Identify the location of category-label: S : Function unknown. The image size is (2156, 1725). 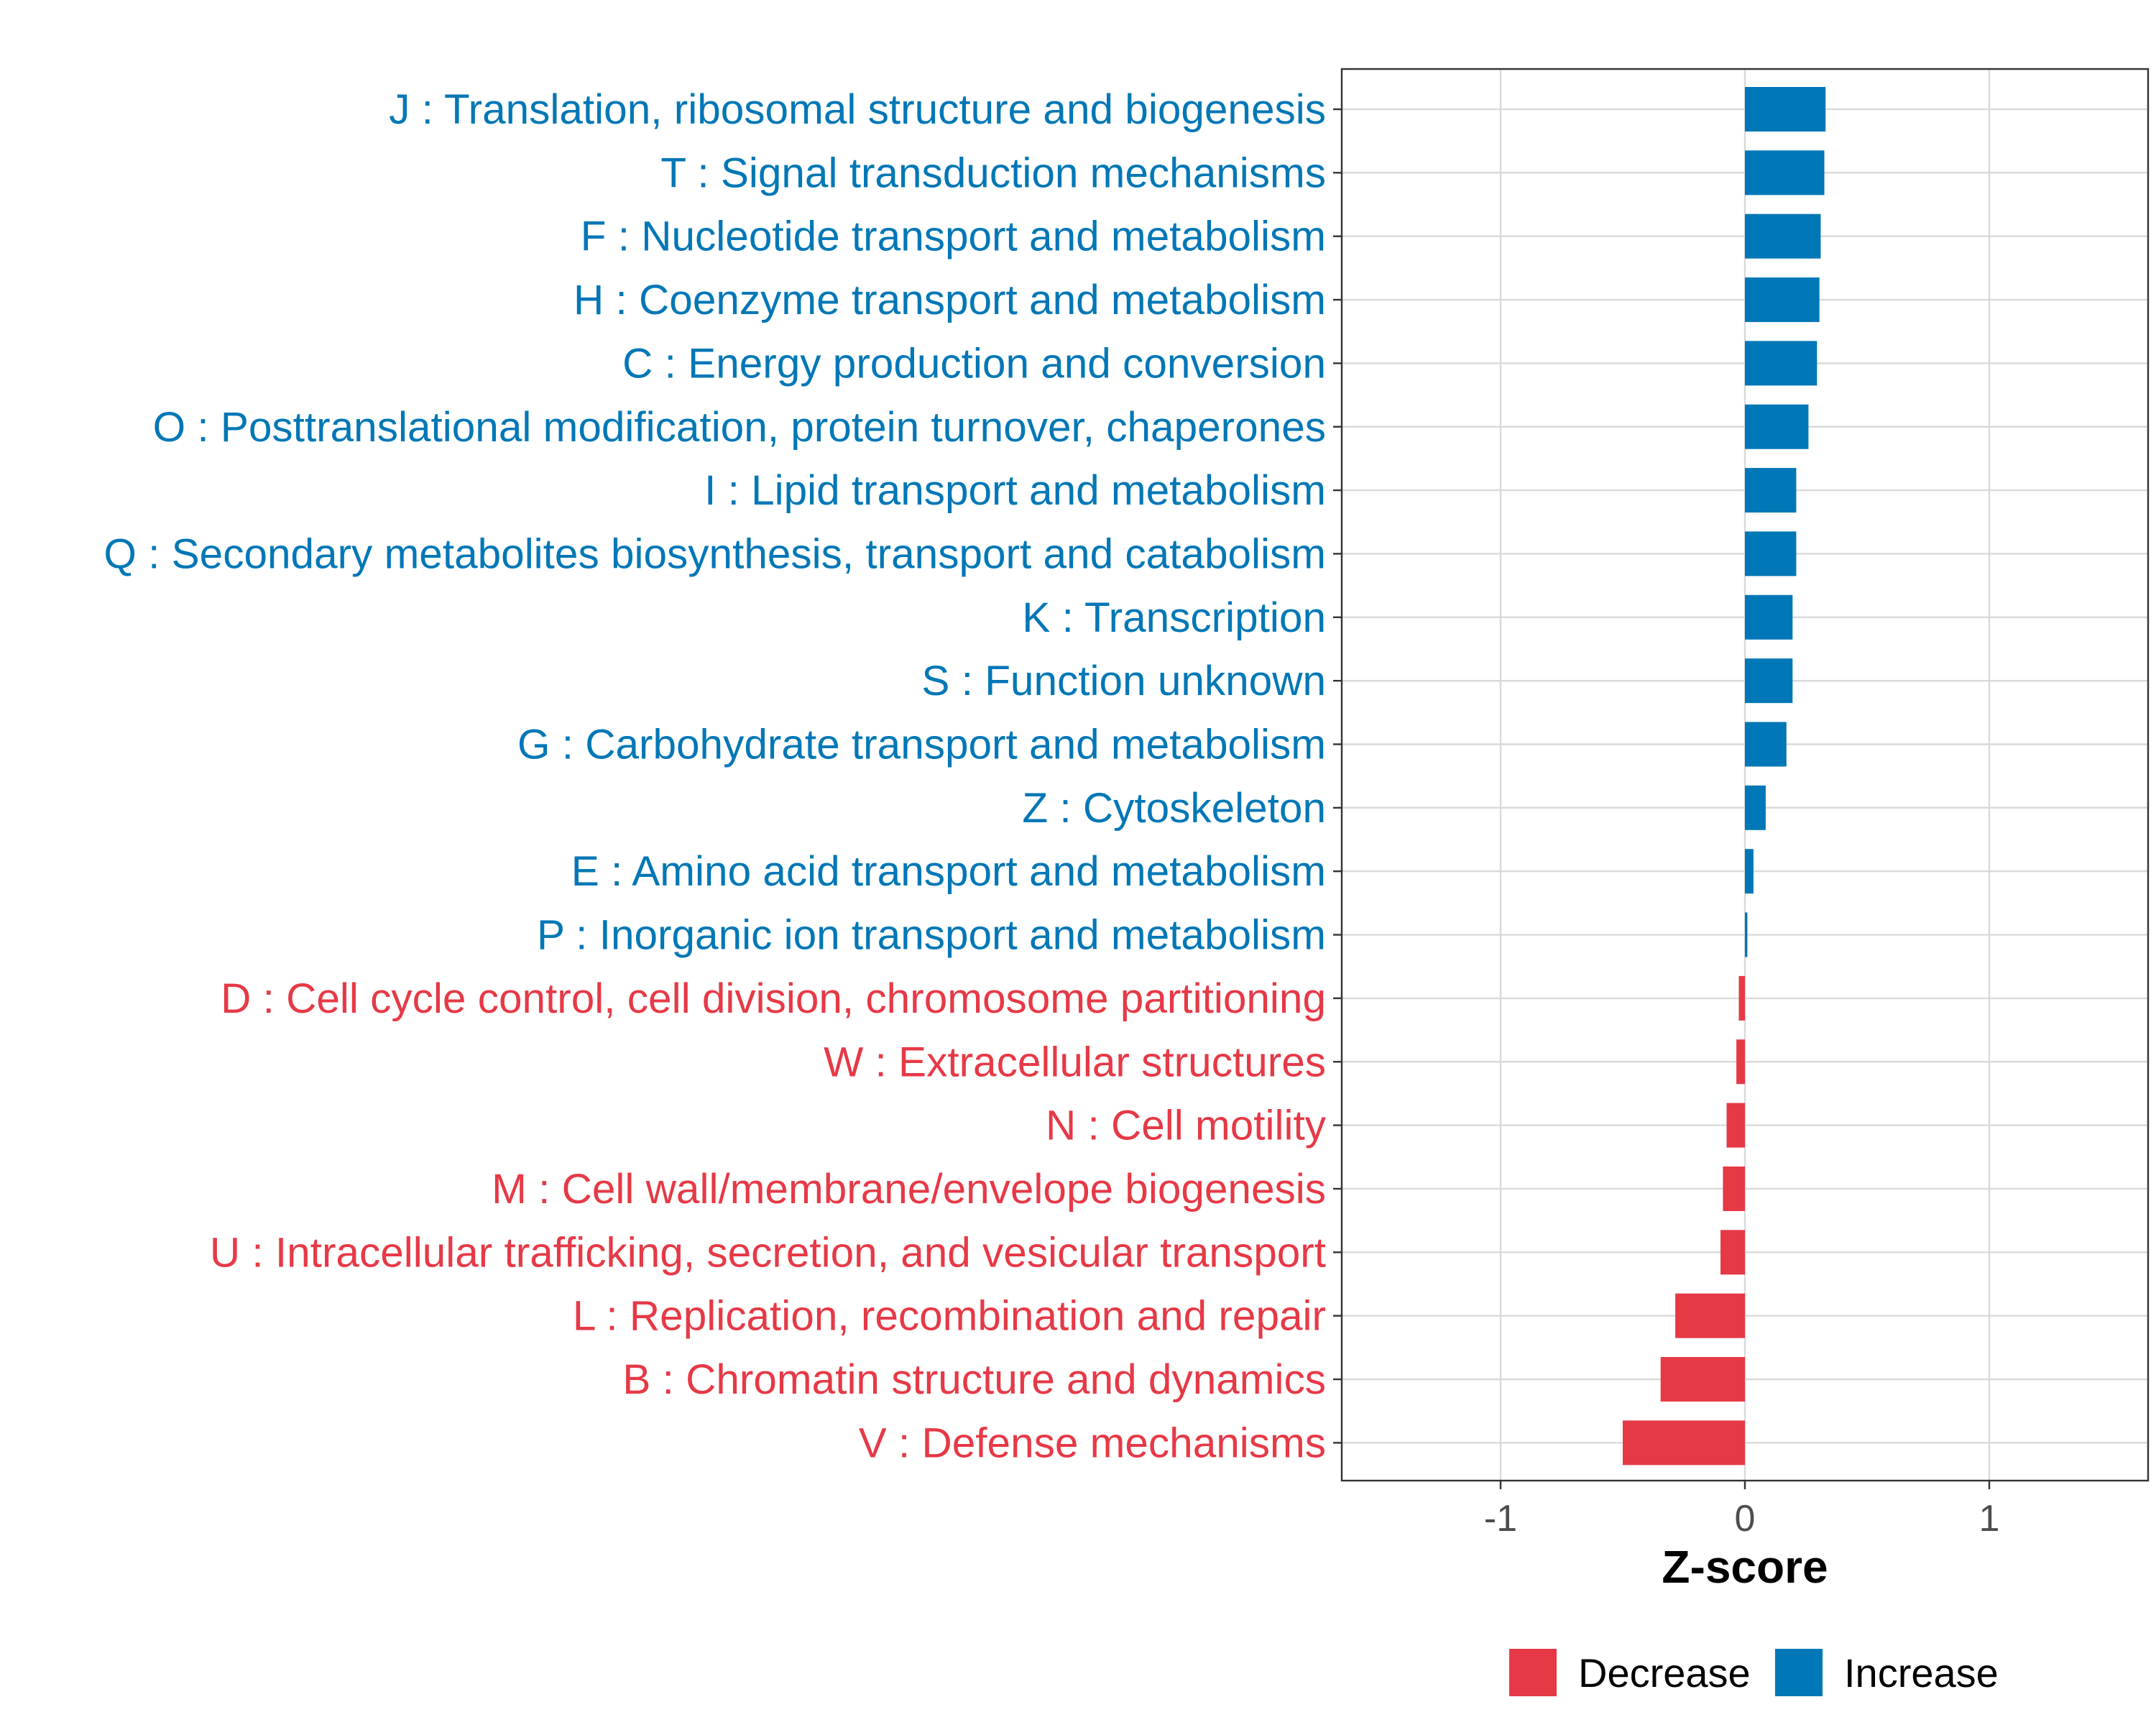
(1123, 681).